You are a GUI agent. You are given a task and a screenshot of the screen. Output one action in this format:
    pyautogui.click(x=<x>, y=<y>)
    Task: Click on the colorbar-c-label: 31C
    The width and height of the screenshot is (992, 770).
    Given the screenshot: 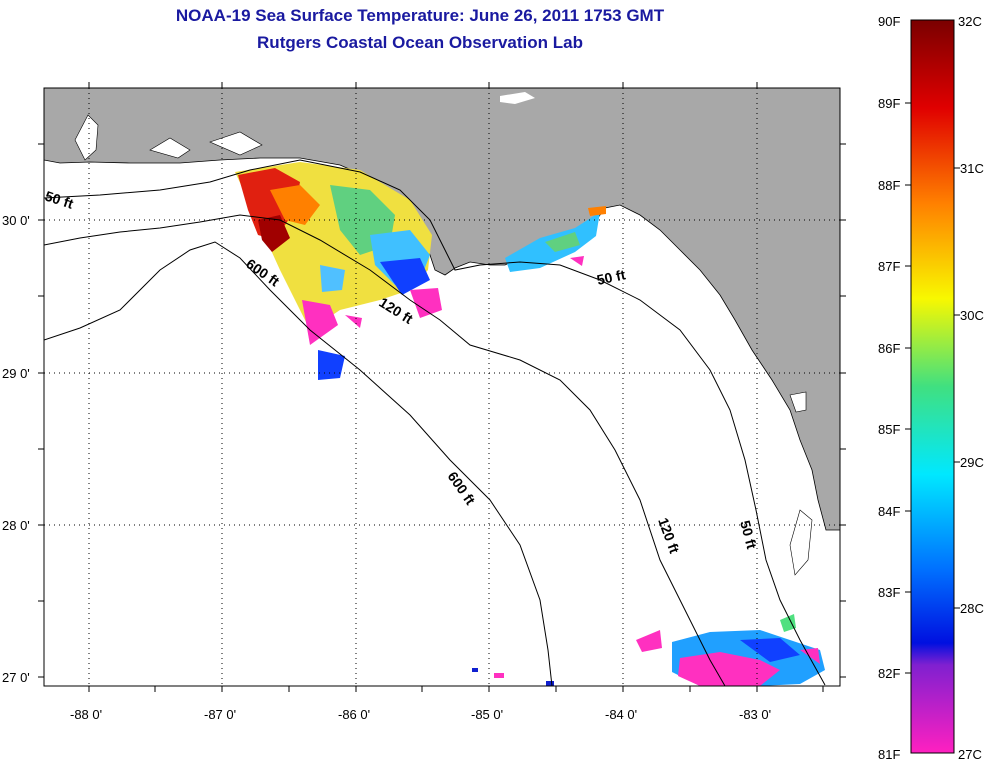 What is the action you would take?
    pyautogui.click(x=972, y=168)
    